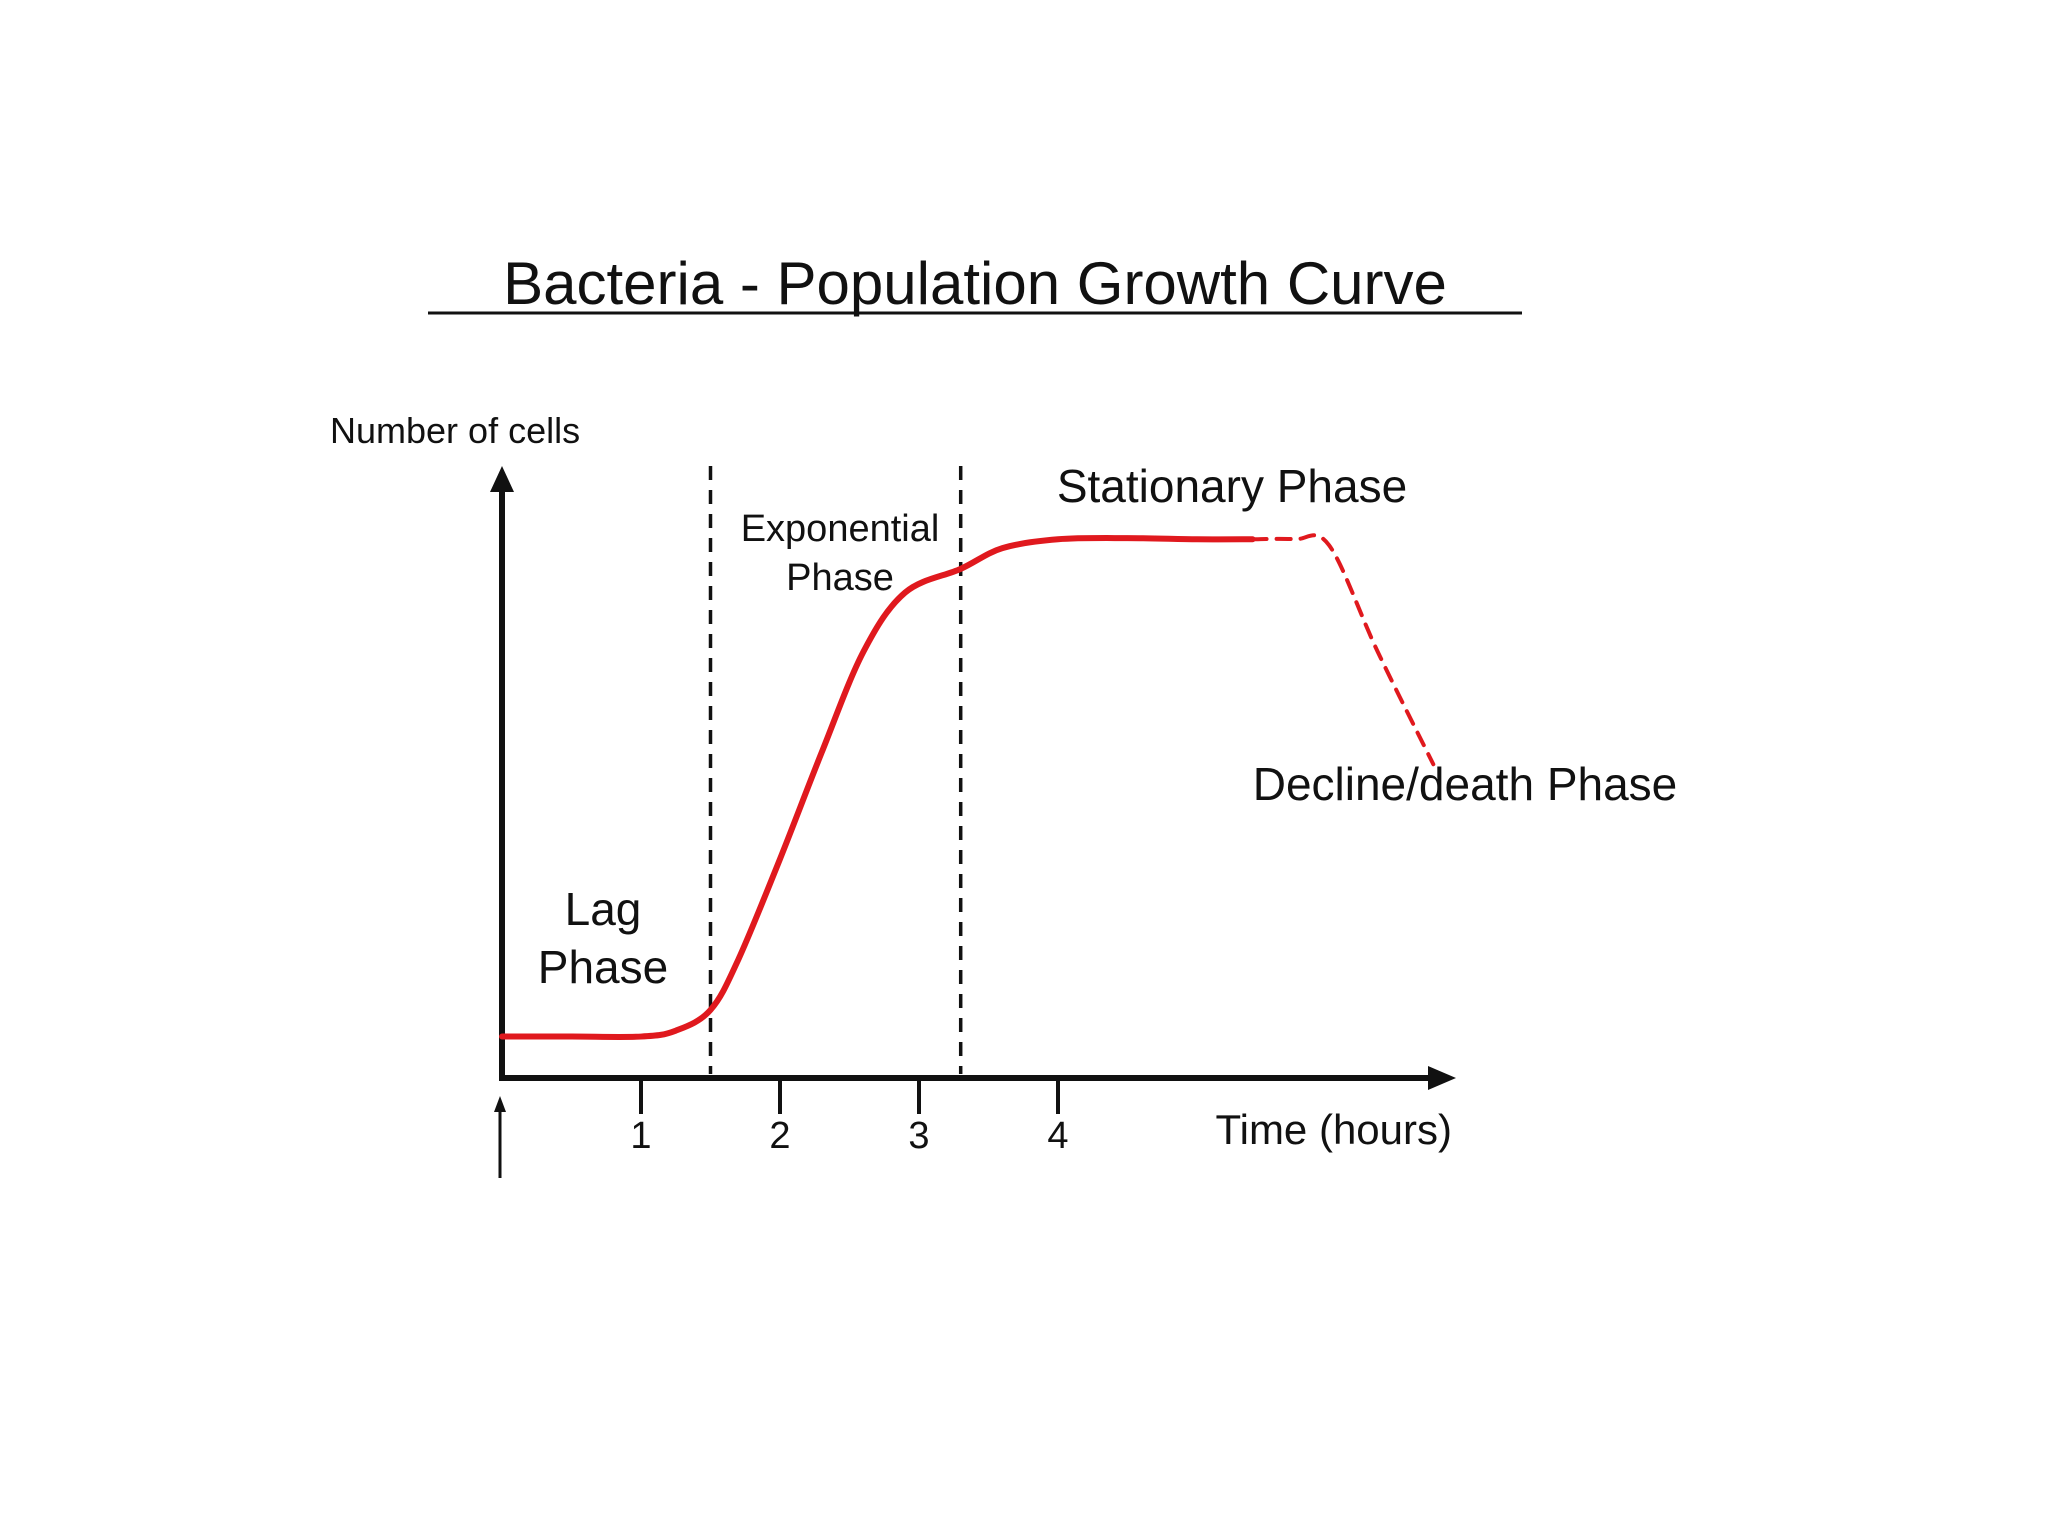  I want to click on lag-phase-label: Phase, so click(603, 967).